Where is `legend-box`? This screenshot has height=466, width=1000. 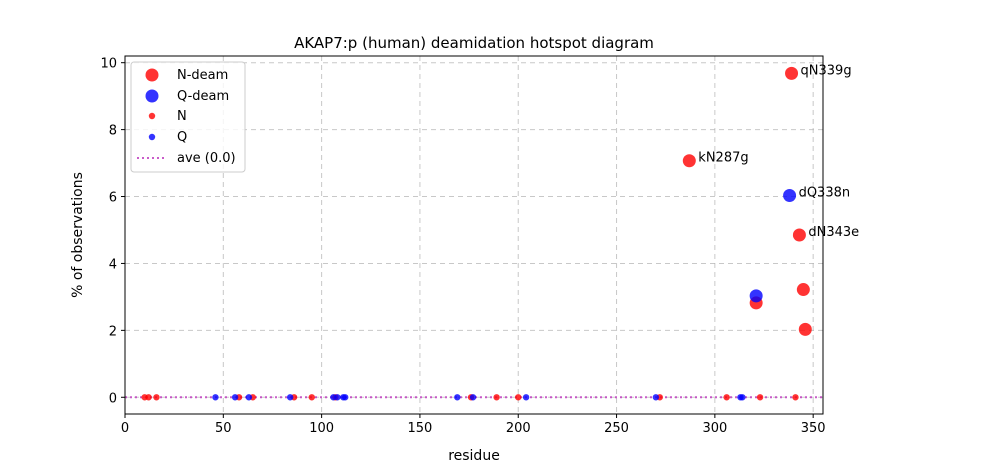
legend-box is located at coordinates (188, 117).